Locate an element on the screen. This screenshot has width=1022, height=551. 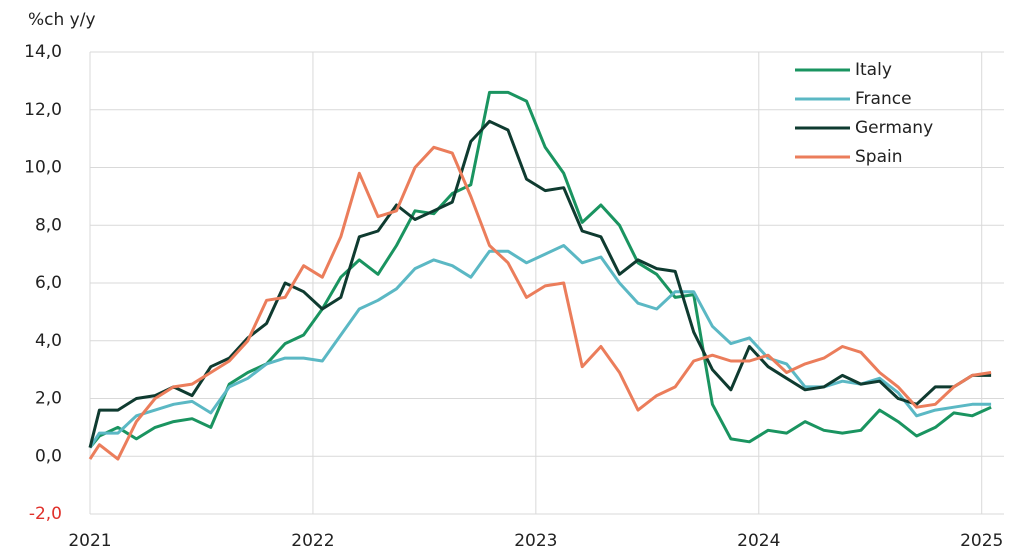
y-axis-label: %ch y/y is located at coordinates (62, 20).